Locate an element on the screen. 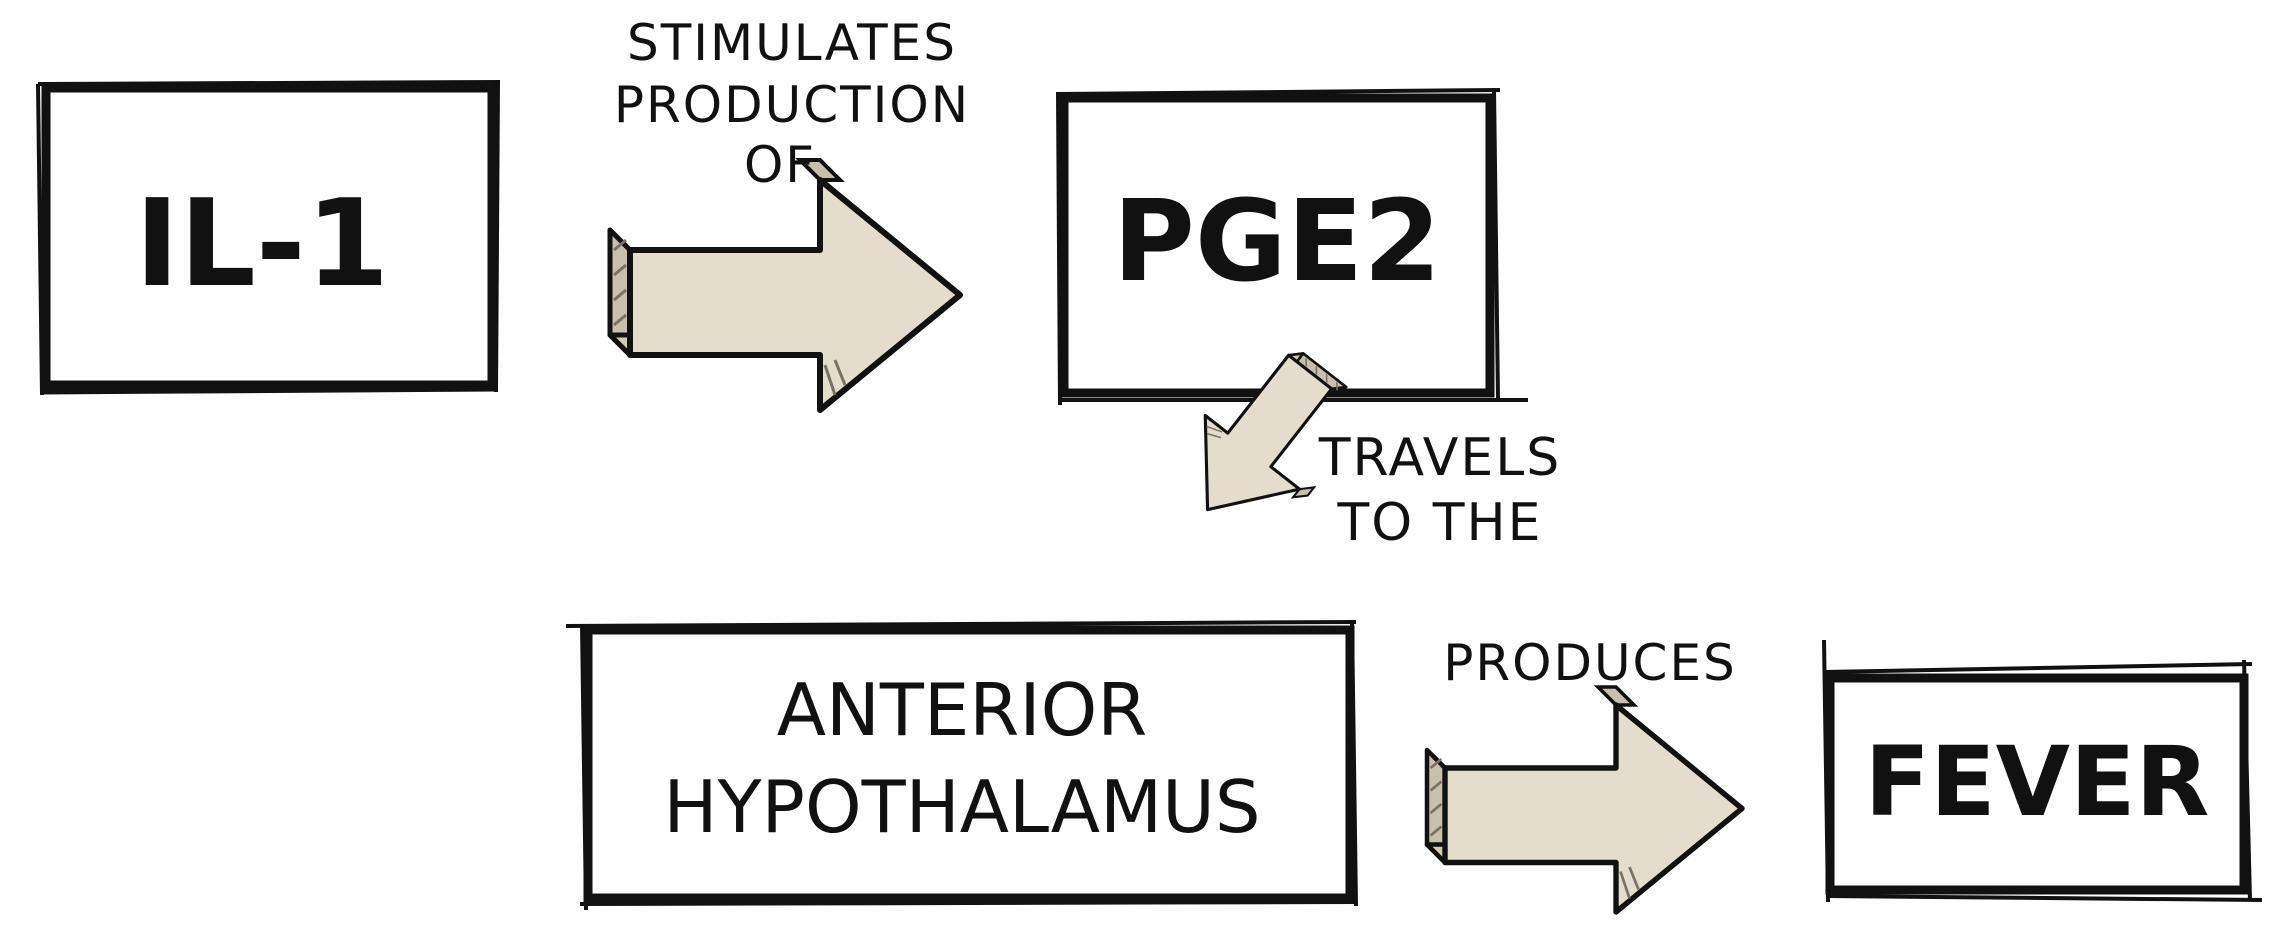 The image size is (2290, 938). node-fever: FEVER is located at coordinates (2042, 771).